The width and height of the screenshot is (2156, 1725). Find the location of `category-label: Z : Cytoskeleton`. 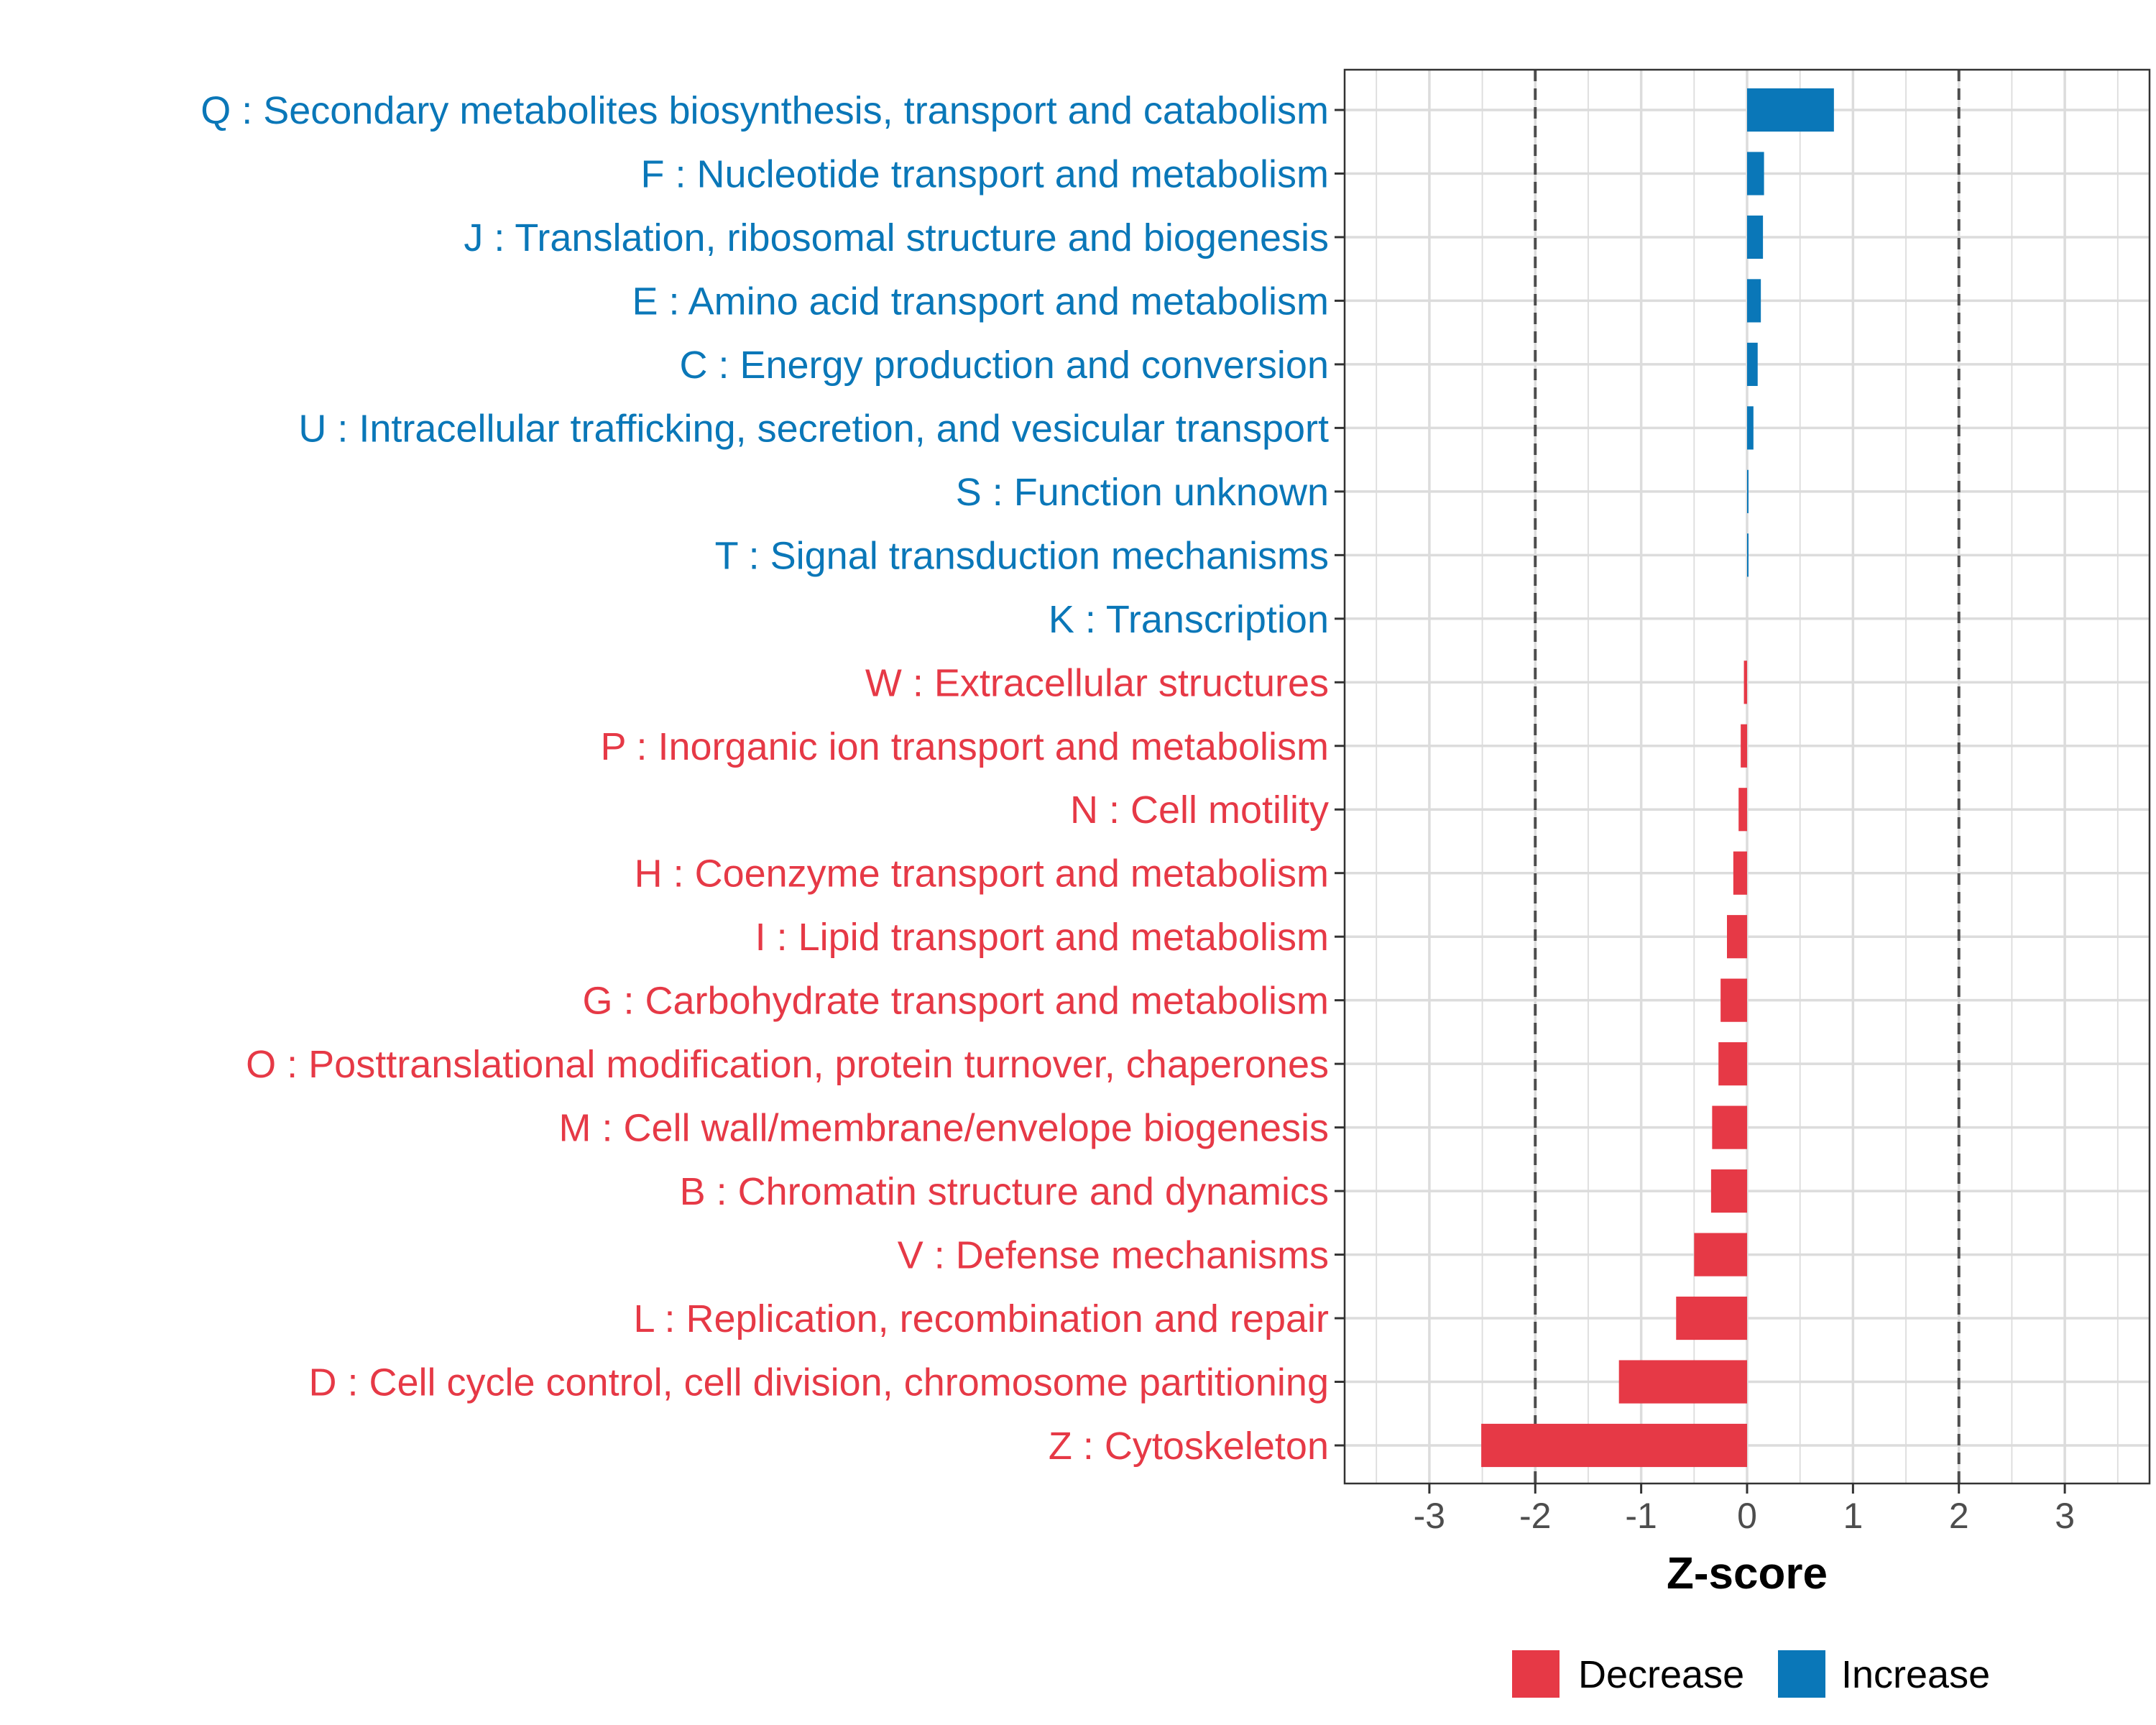

category-label: Z : Cytoskeleton is located at coordinates (1189, 1446).